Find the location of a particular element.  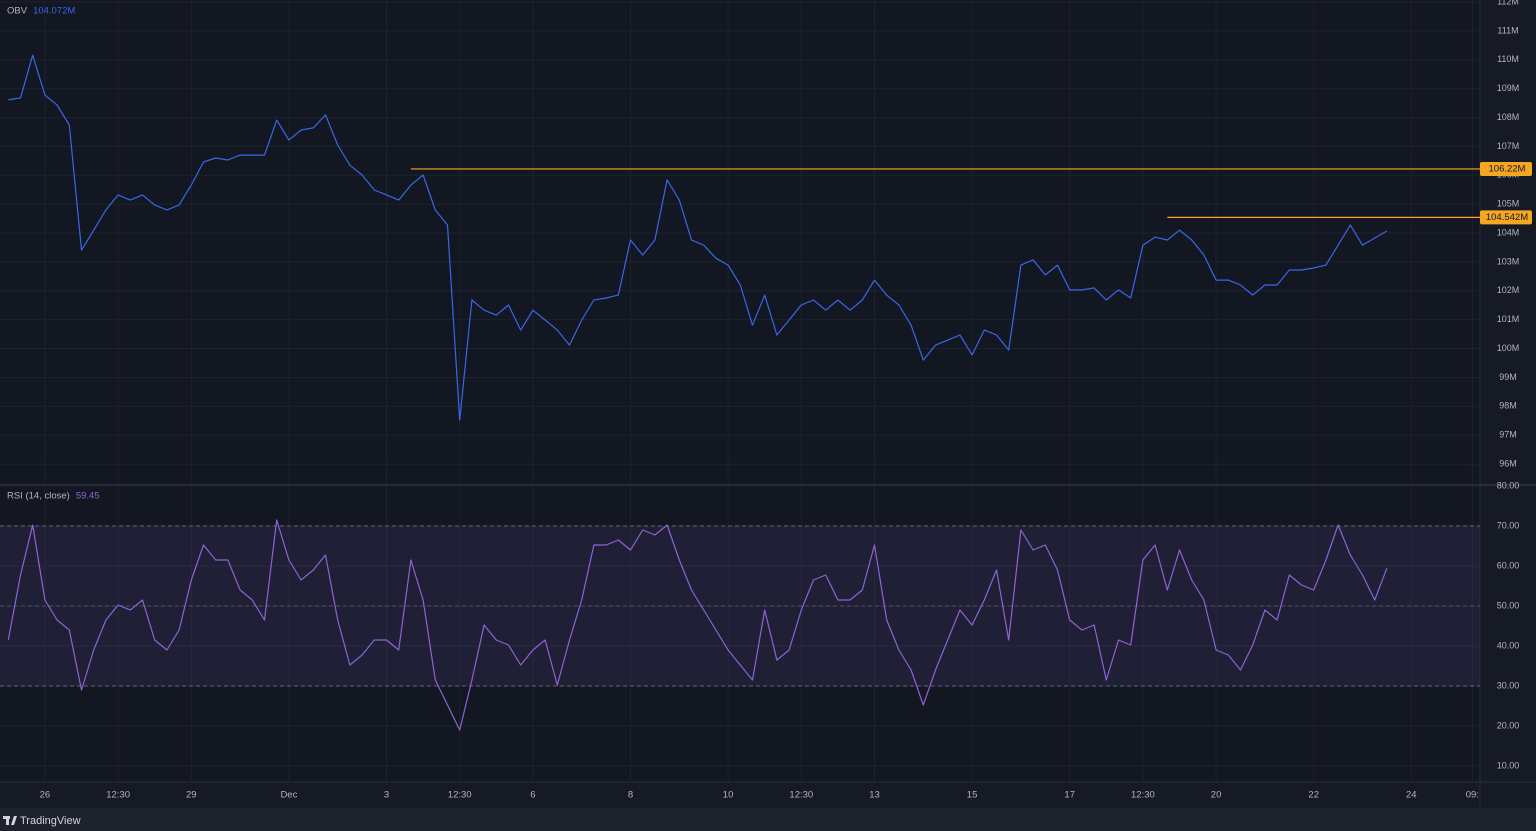

x-tick-label: 22 is located at coordinates (1313, 795).